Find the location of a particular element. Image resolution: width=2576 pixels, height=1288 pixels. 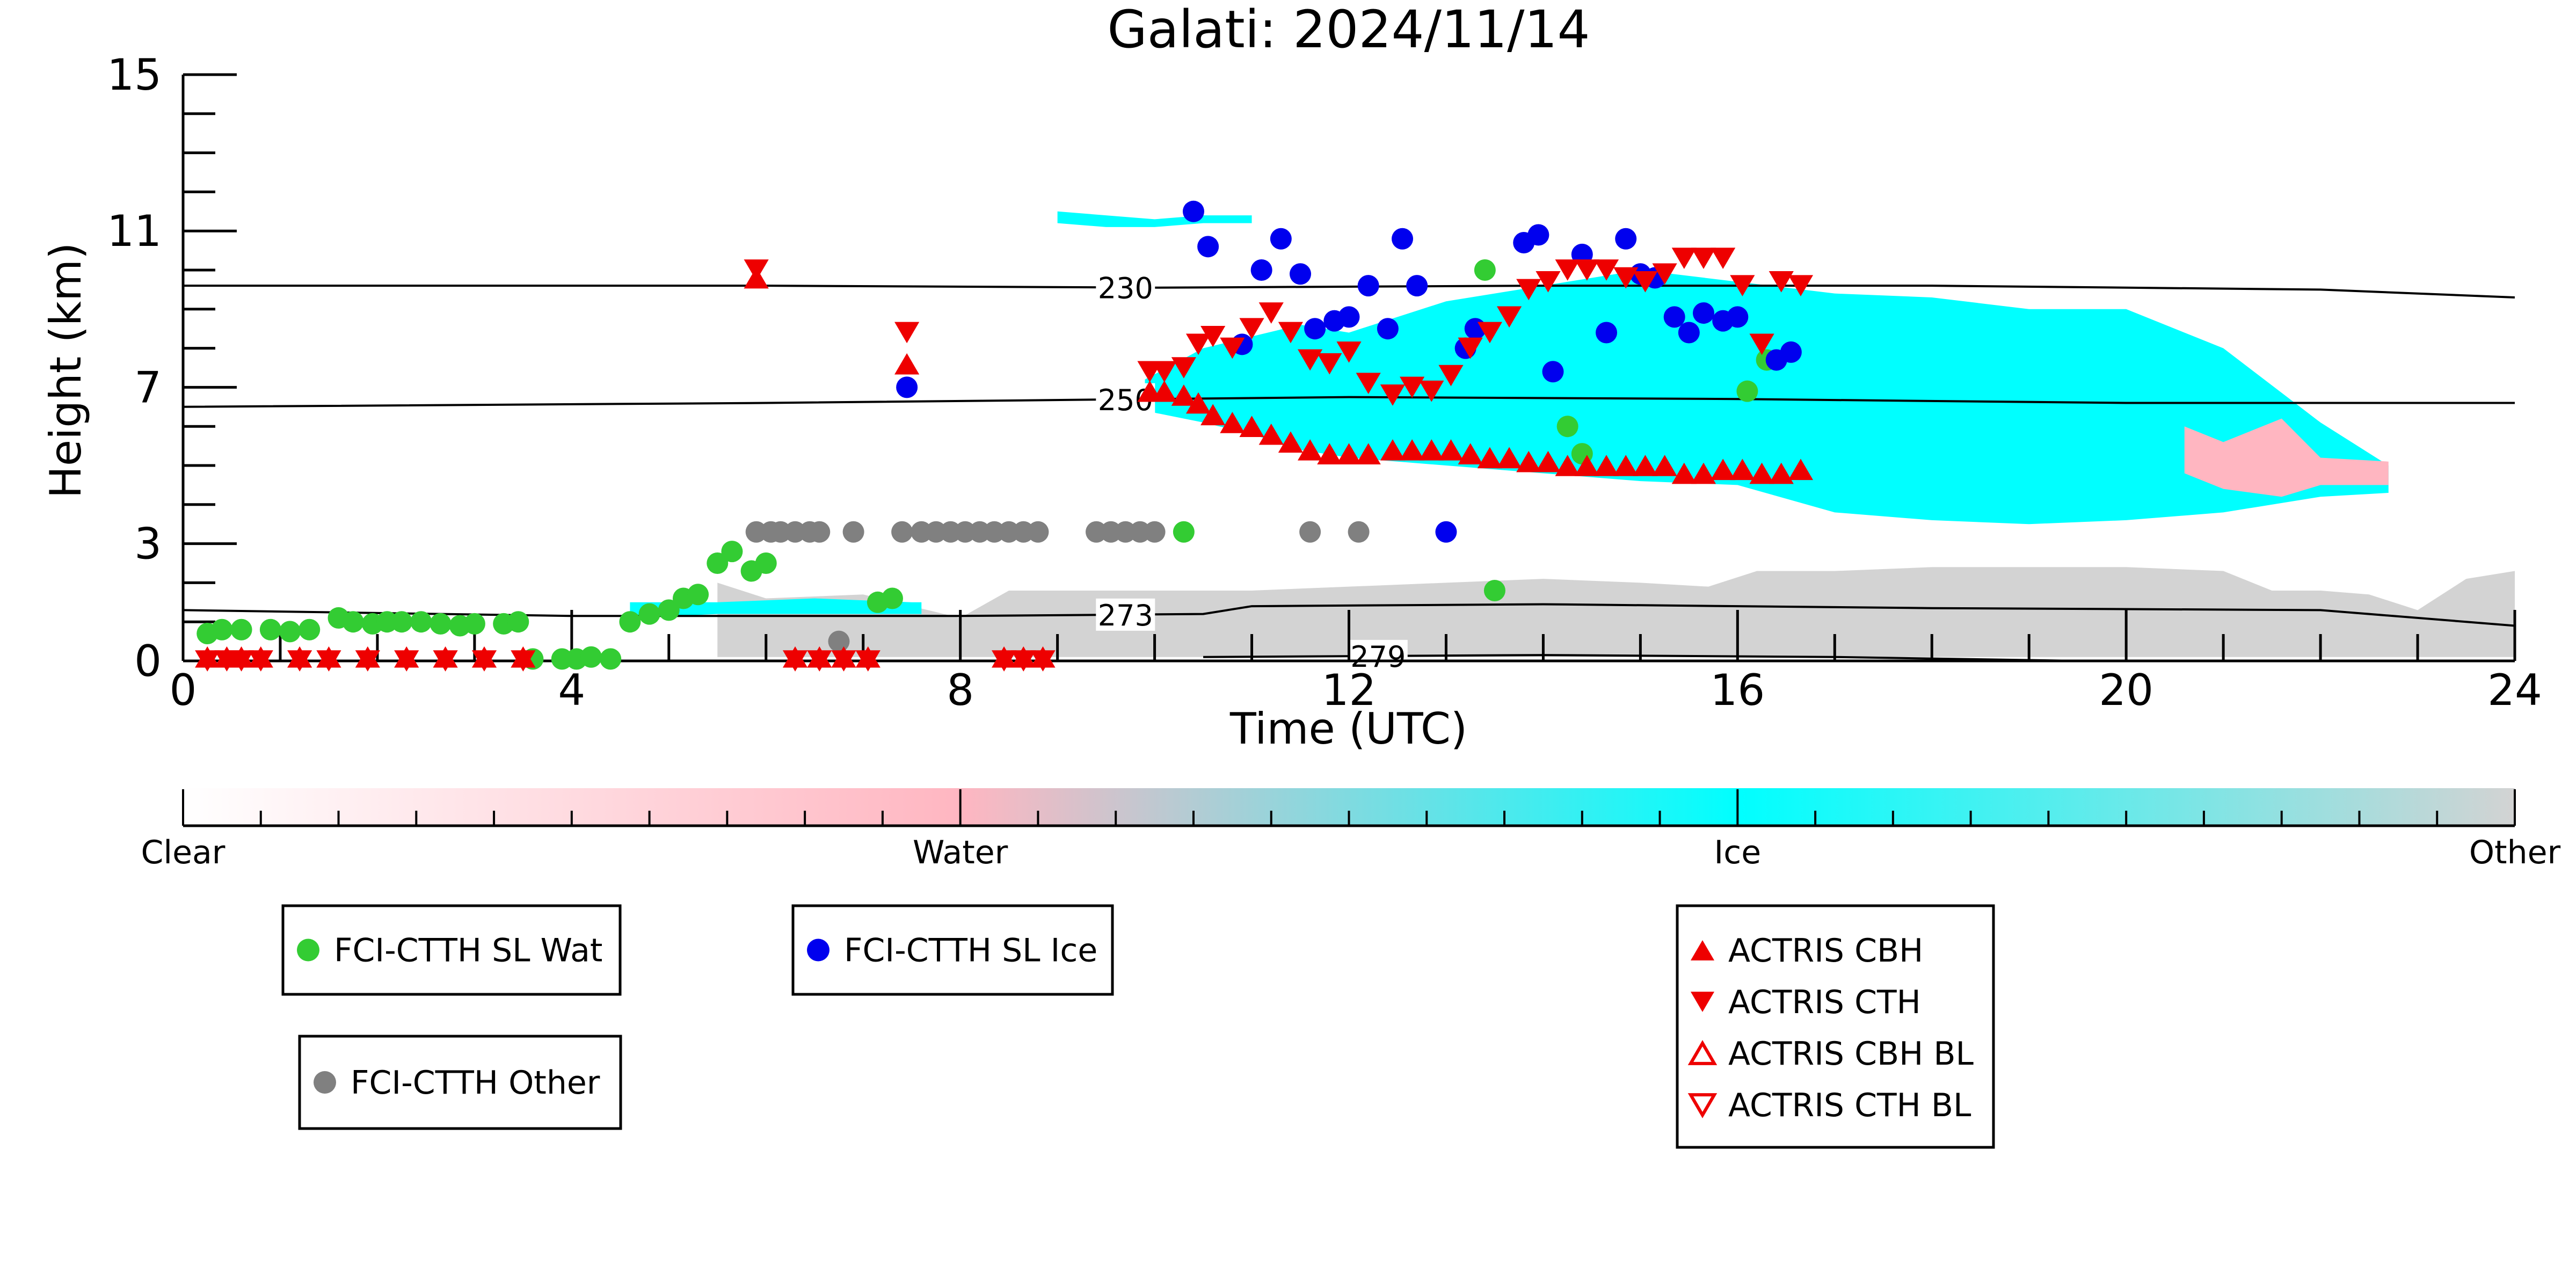

x-tick-label: 8 is located at coordinates (960, 690).